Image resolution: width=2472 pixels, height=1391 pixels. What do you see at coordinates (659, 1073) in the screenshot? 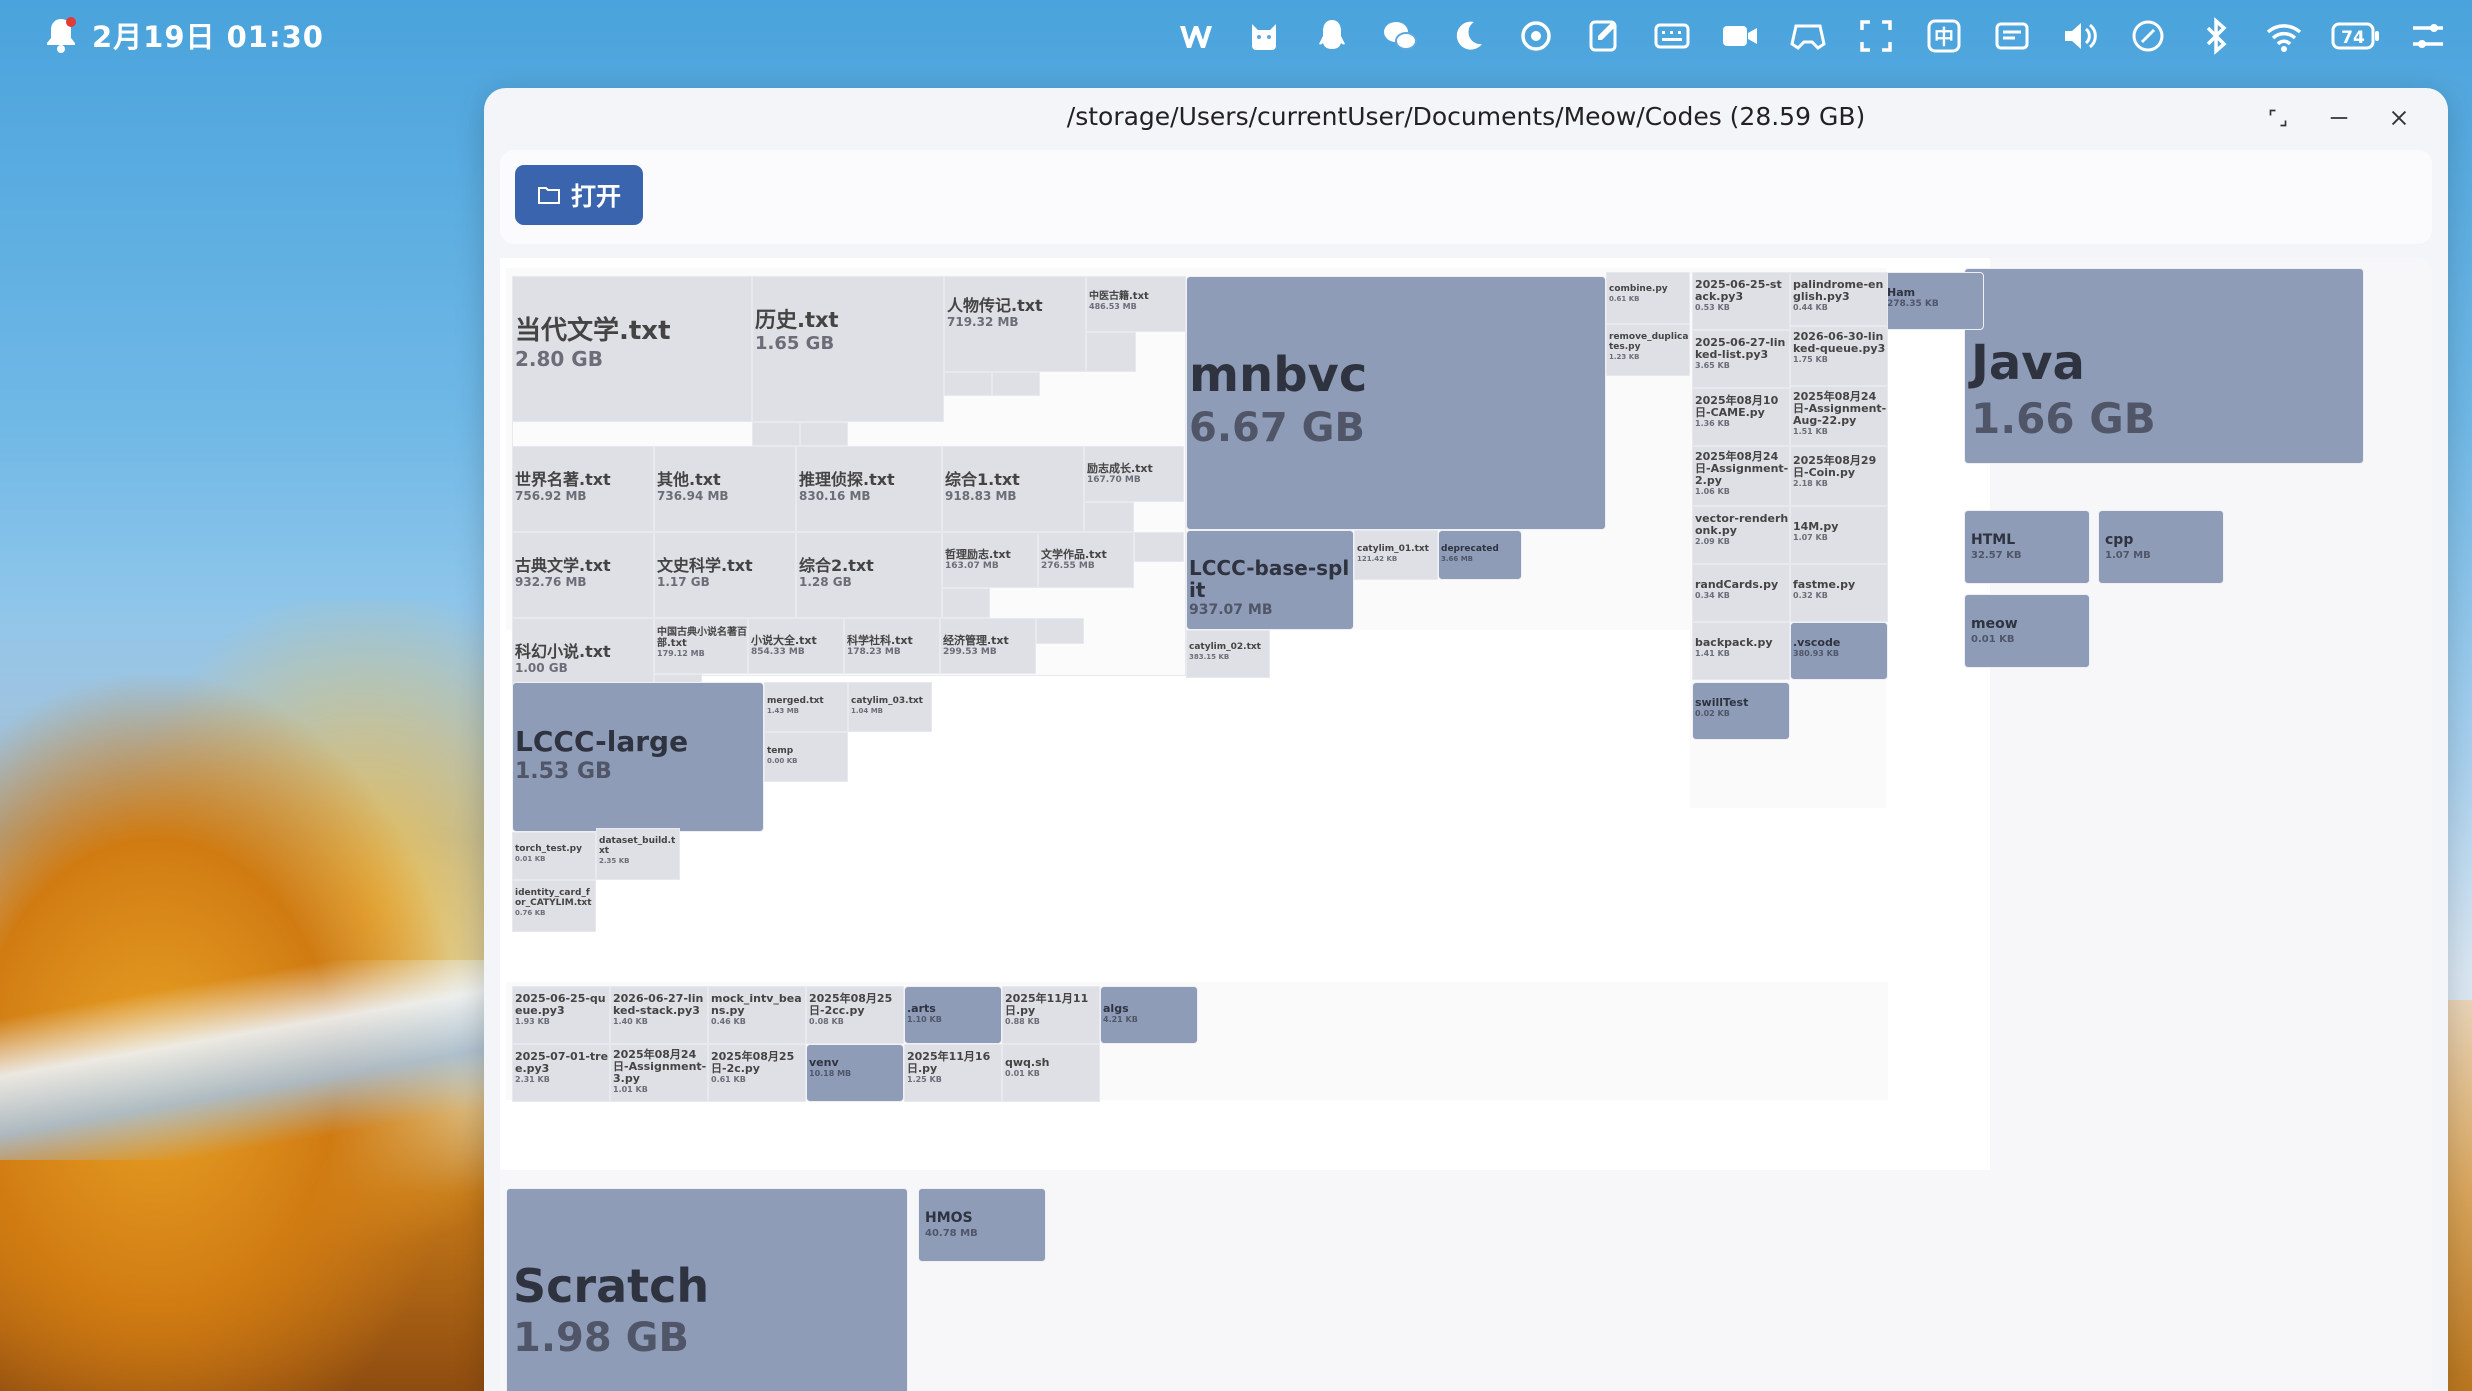
I see `tm-file-py: 2025年08月24日-Assignment-3.py 1.01 KB` at bounding box center [659, 1073].